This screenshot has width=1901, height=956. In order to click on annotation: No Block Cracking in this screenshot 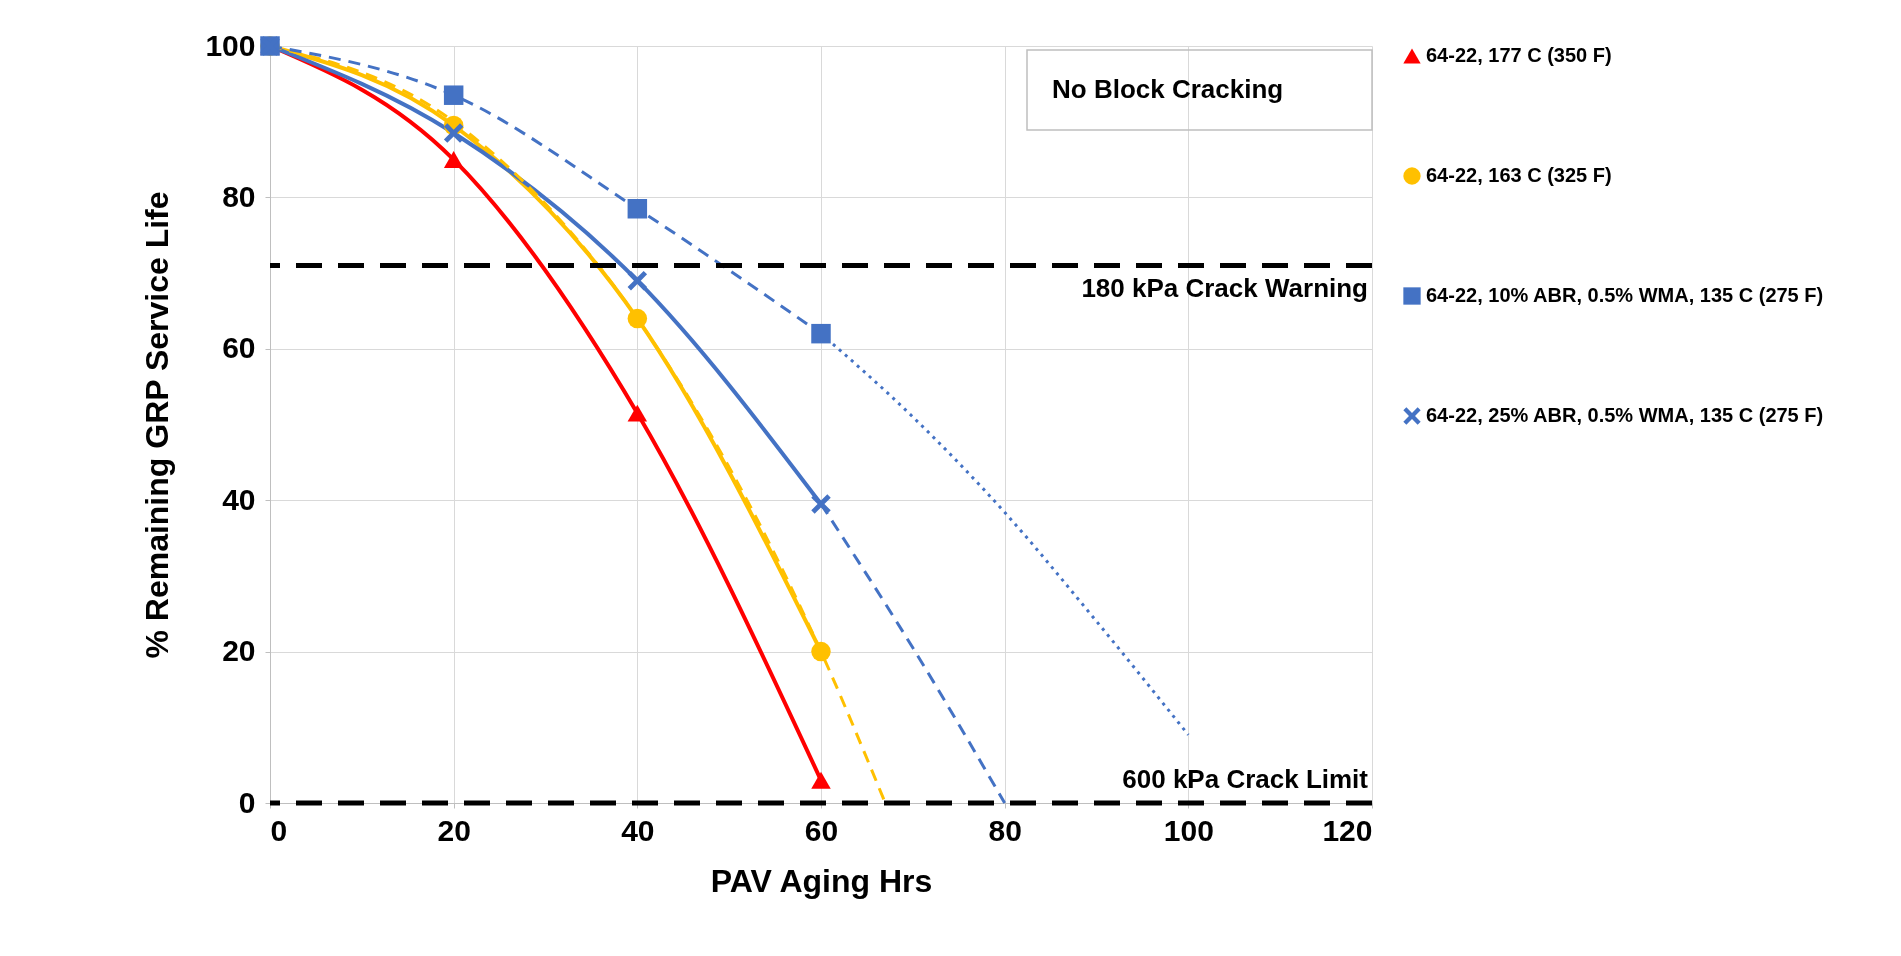, I will do `click(1168, 89)`.